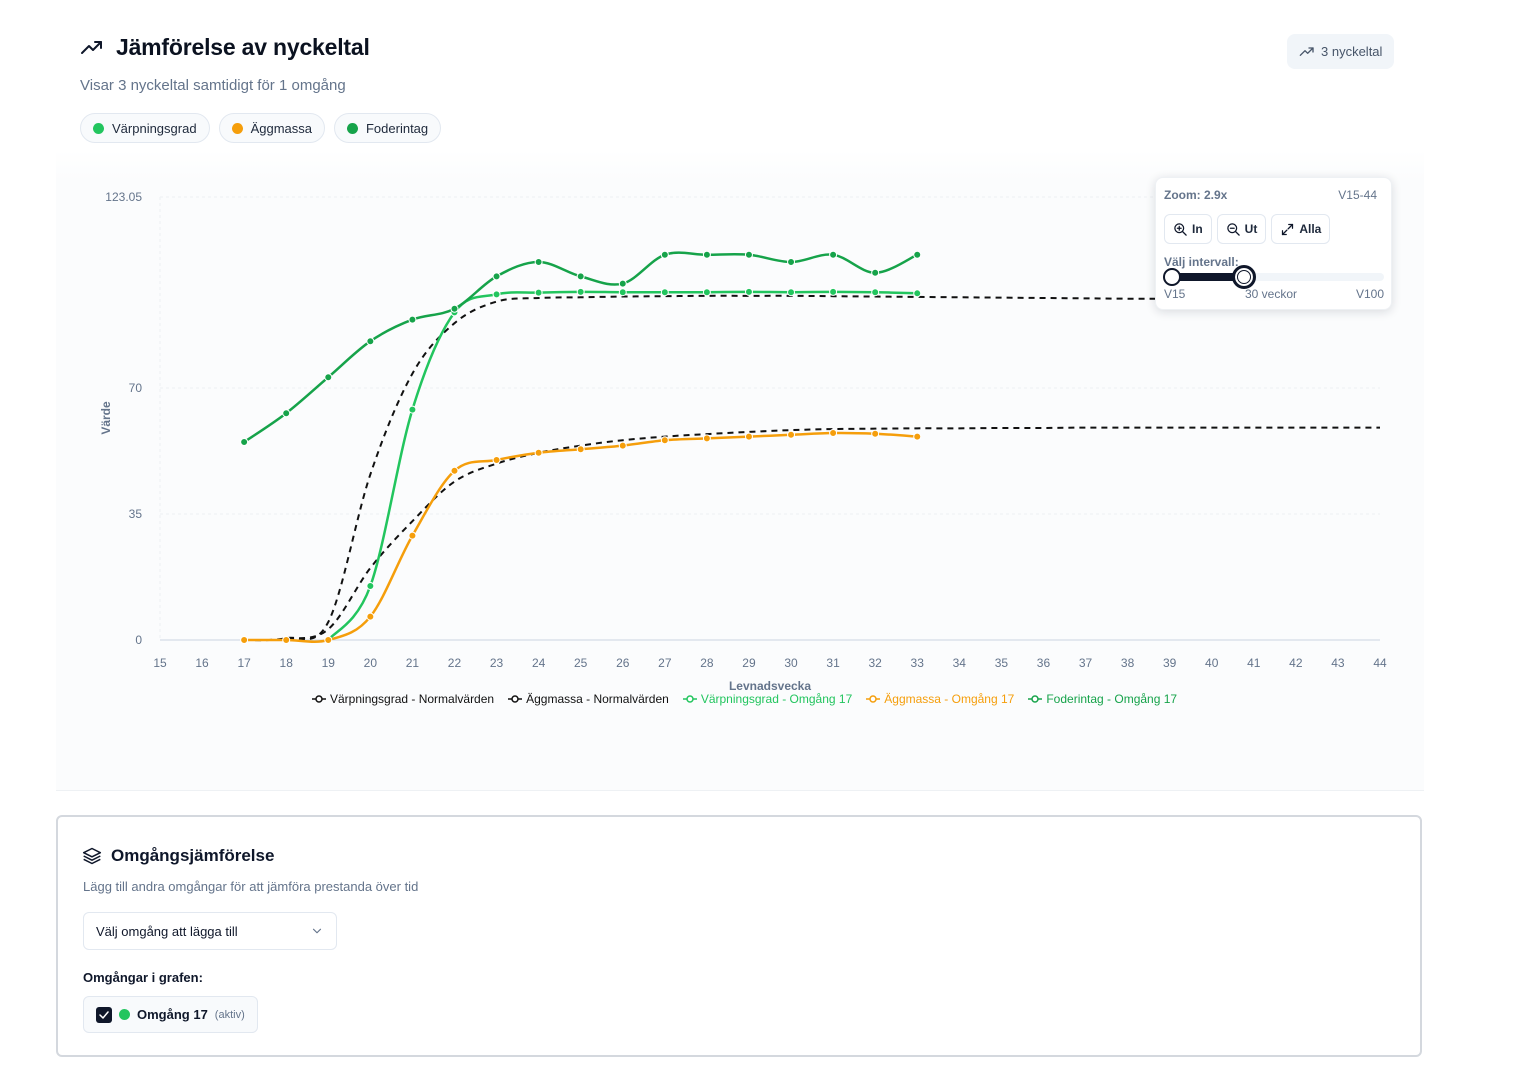 The height and width of the screenshot is (1070, 1517). What do you see at coordinates (1086, 663) in the screenshot?
I see `x-tick-label: 37` at bounding box center [1086, 663].